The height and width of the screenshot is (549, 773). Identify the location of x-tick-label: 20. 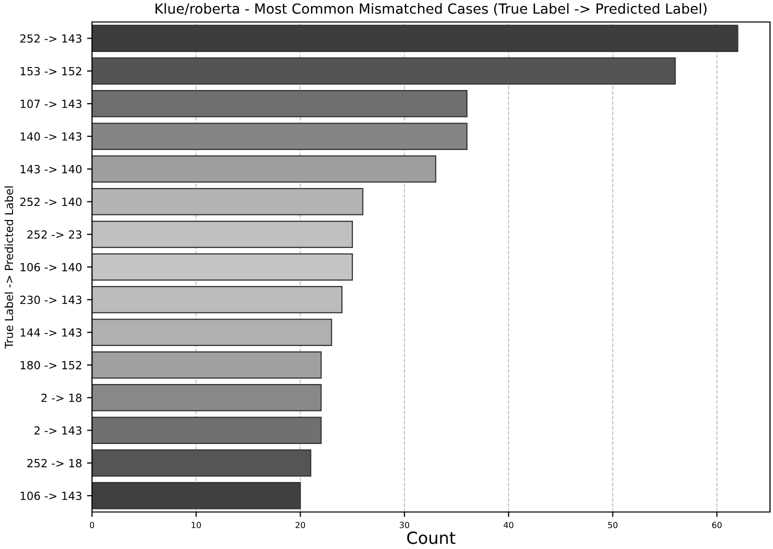
(301, 525).